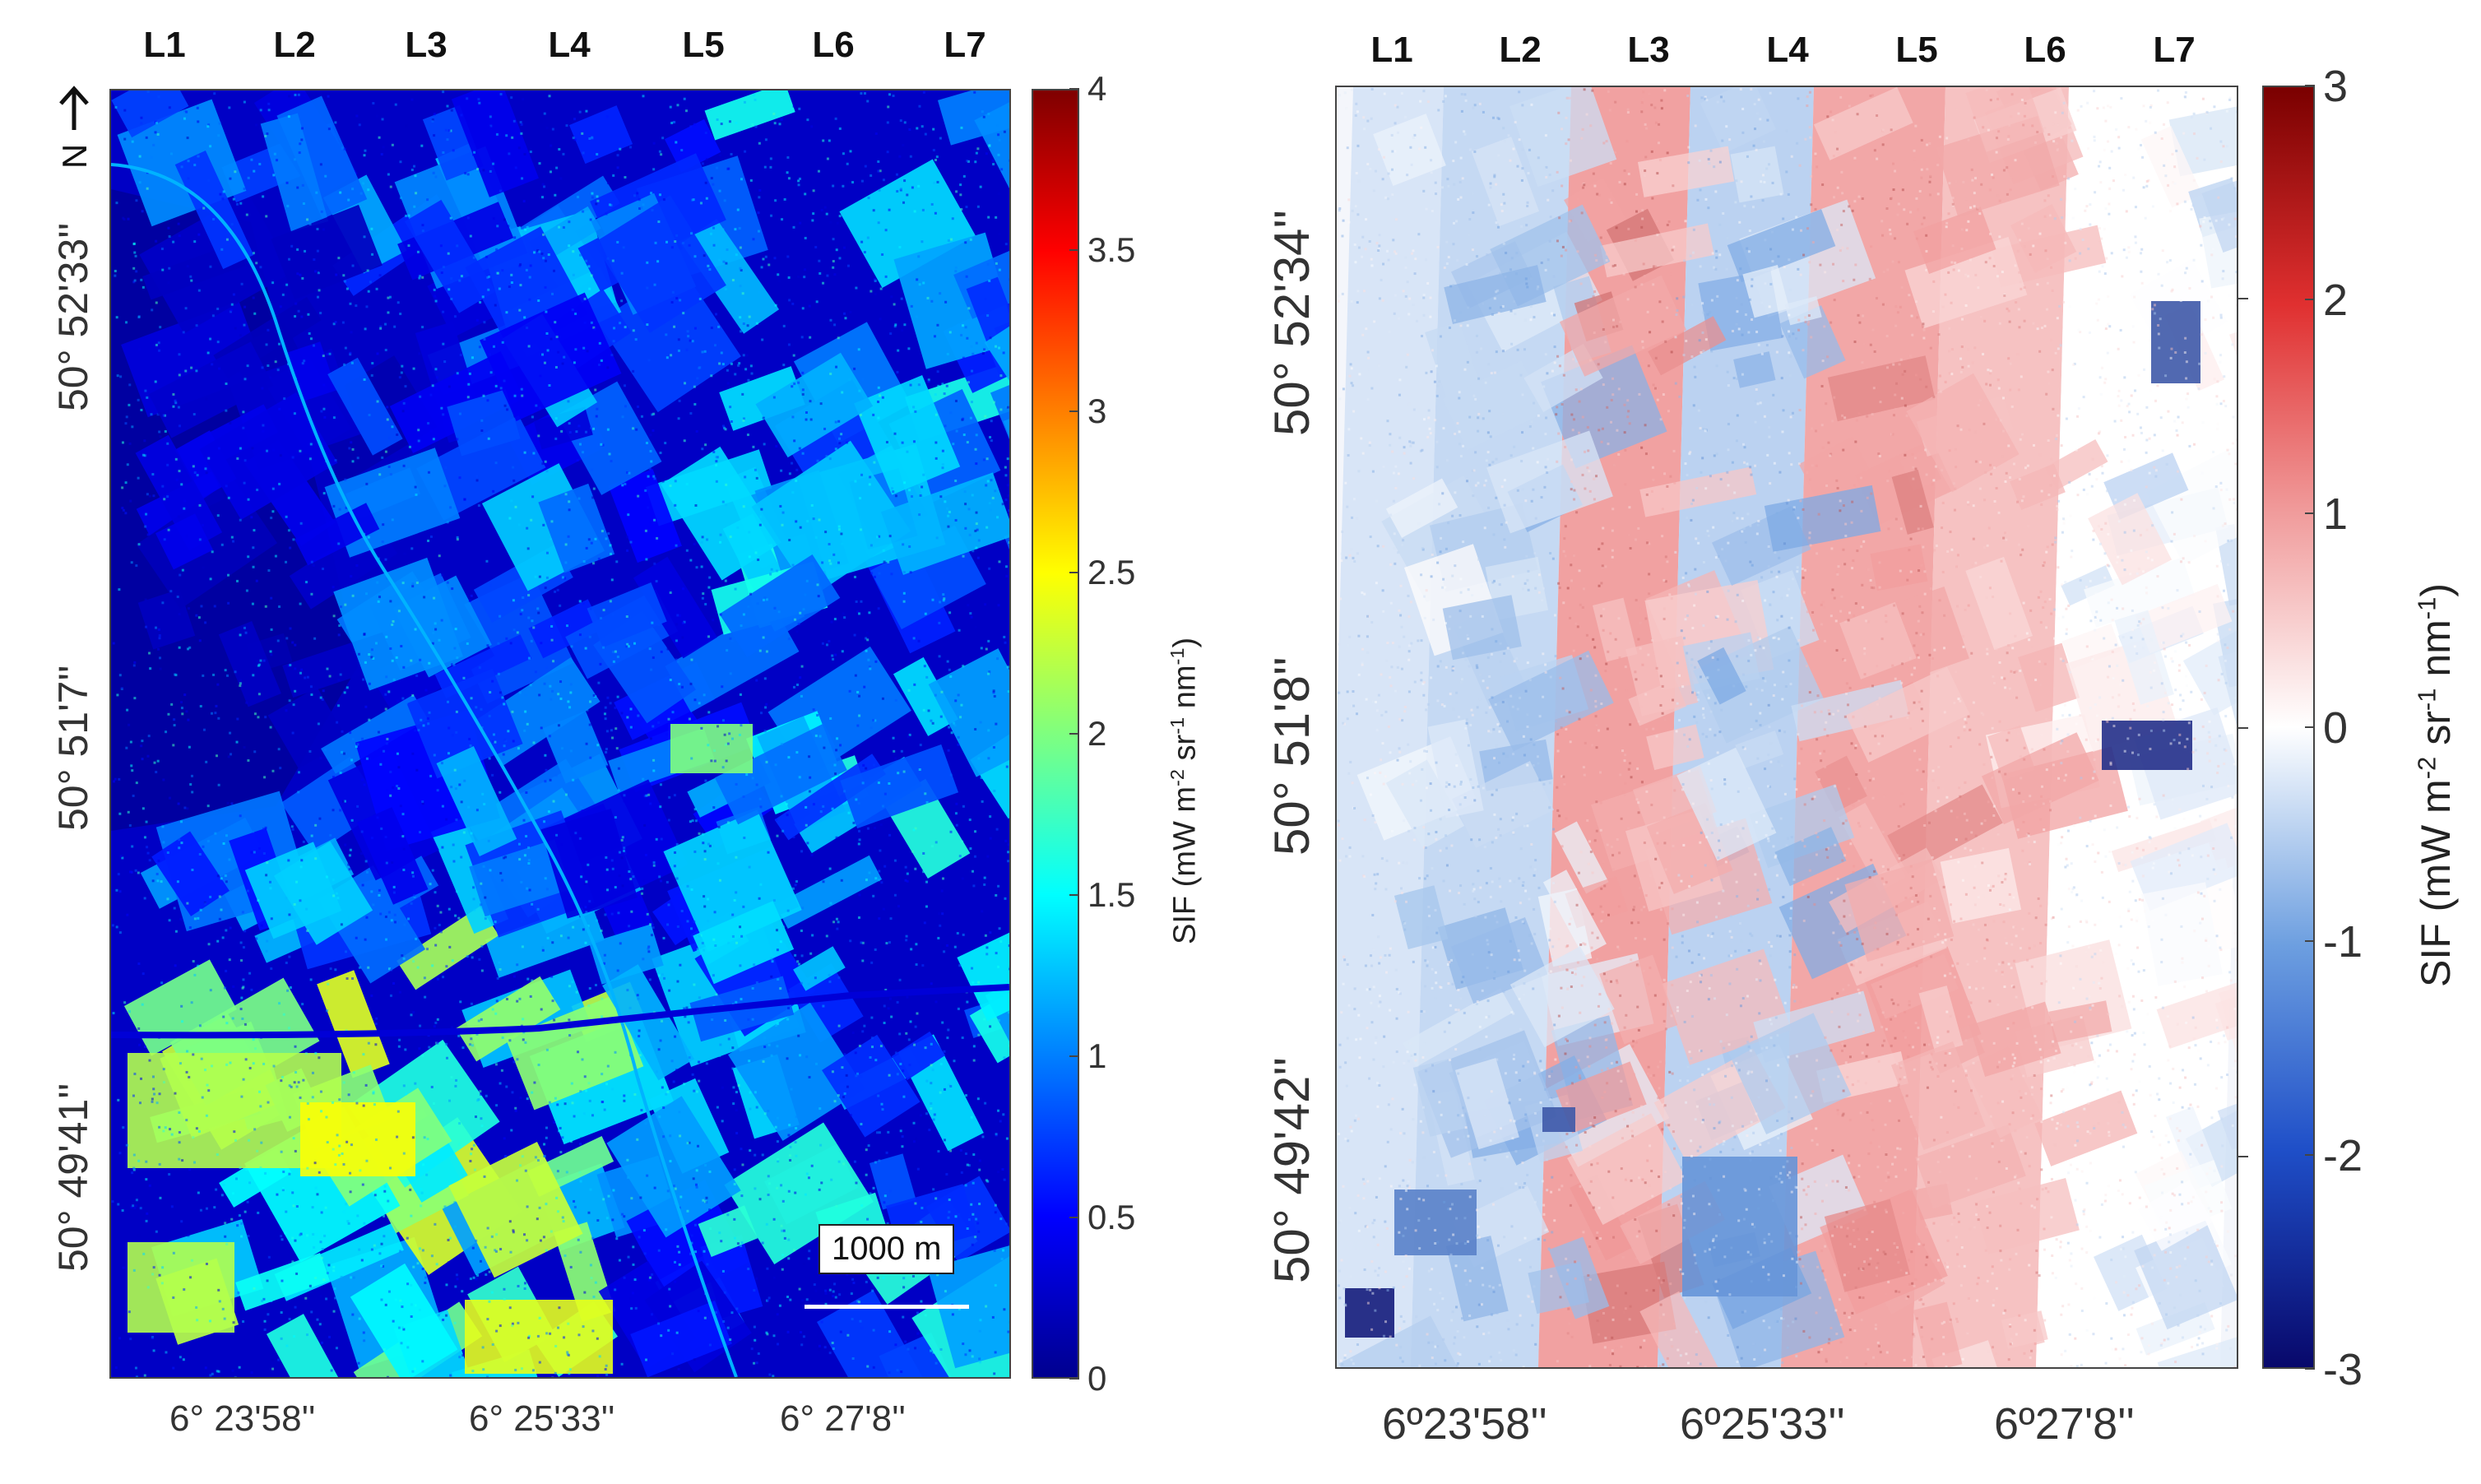 This screenshot has width=2481, height=1484. I want to click on high-sif-patch, so click(181, 1287).